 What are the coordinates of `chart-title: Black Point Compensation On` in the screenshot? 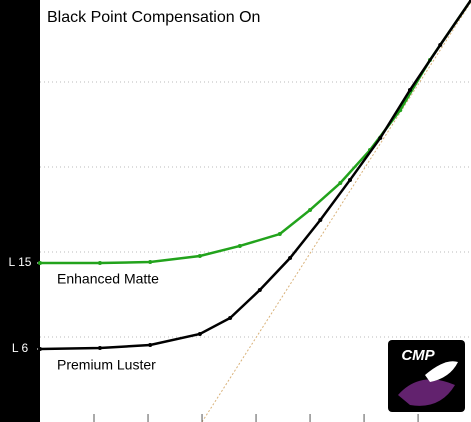 It's located at (153, 17).